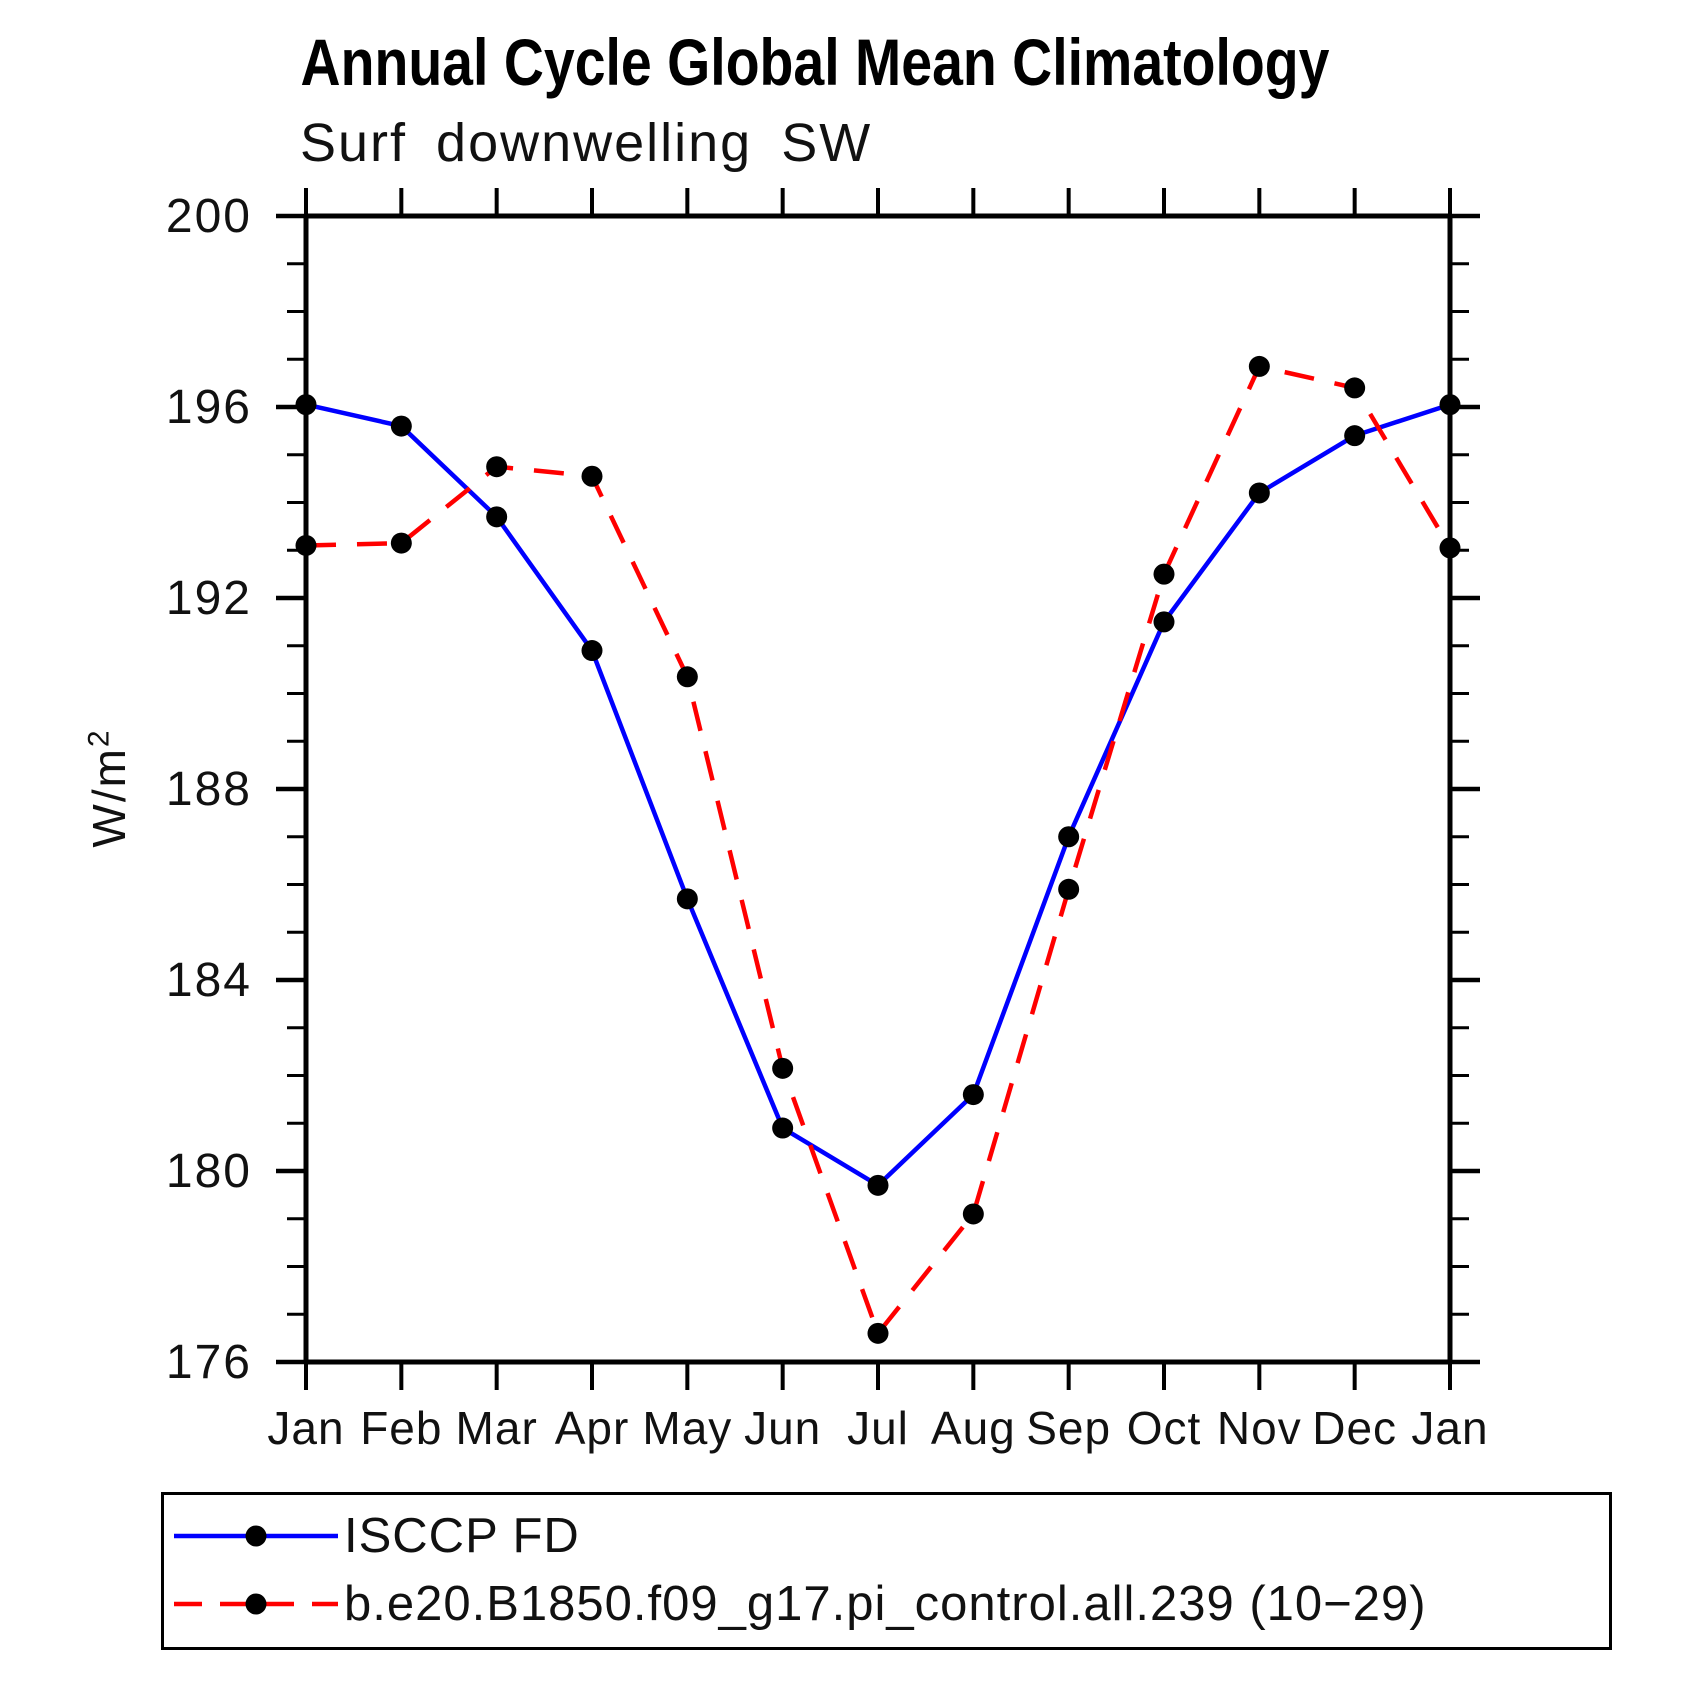 Image resolution: width=1685 pixels, height=1685 pixels. I want to click on x-tick-label: Aug, so click(973, 1428).